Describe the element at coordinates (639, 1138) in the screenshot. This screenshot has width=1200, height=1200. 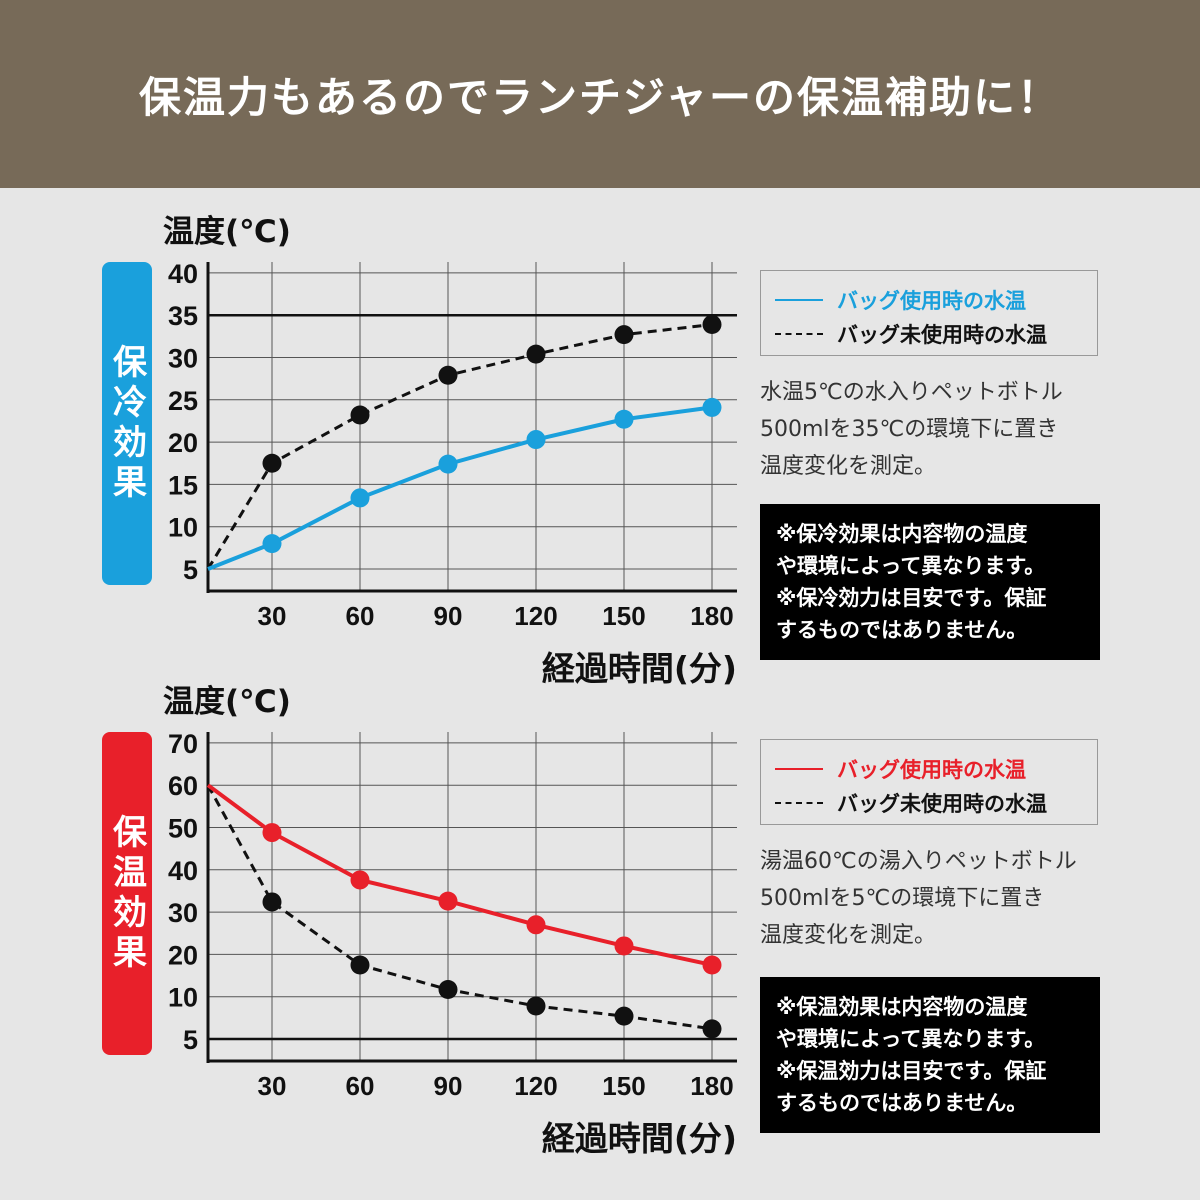
I see `hot-x-axis-label: 経過時間(分)` at that location.